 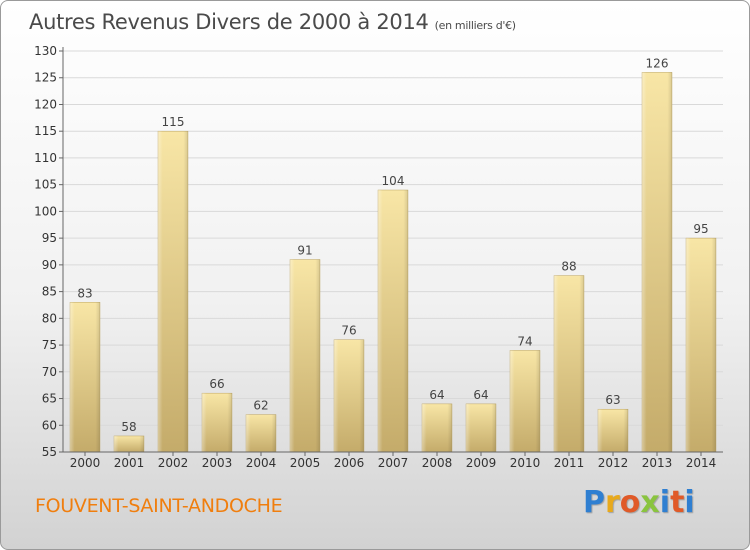 What do you see at coordinates (569, 463) in the screenshot?
I see `x-tick-label-2011: 2011` at bounding box center [569, 463].